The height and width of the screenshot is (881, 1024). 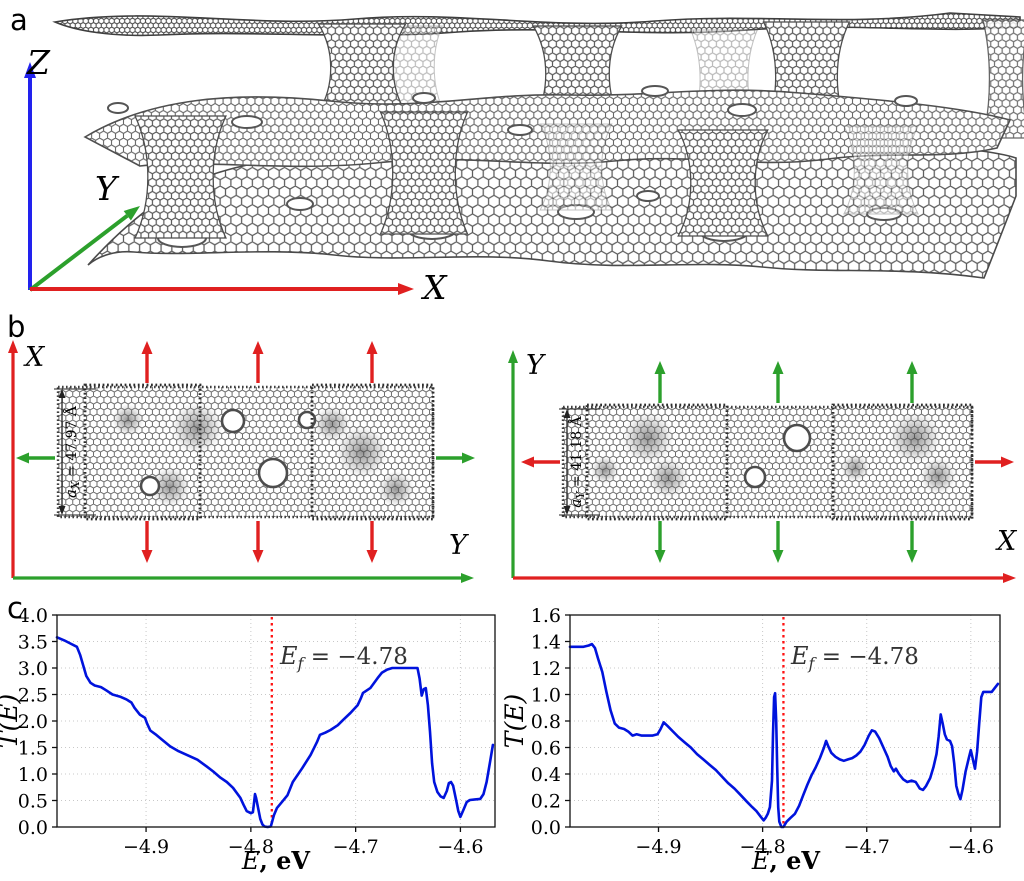 What do you see at coordinates (546, 749) in the screenshot?
I see `y-tick-label: 0.6` at bounding box center [546, 749].